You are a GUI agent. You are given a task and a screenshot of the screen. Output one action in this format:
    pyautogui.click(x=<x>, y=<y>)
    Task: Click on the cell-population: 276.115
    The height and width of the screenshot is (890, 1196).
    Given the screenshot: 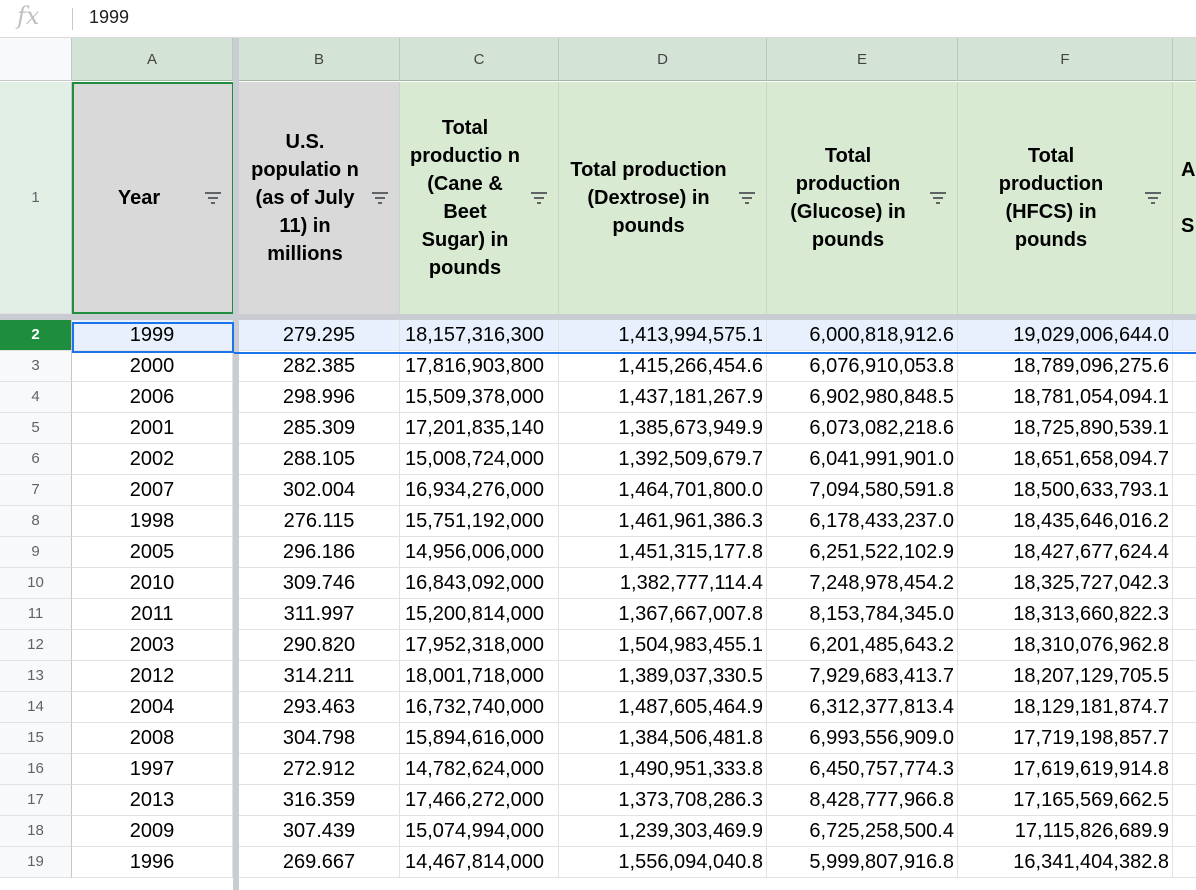 What is the action you would take?
    pyautogui.click(x=319, y=521)
    